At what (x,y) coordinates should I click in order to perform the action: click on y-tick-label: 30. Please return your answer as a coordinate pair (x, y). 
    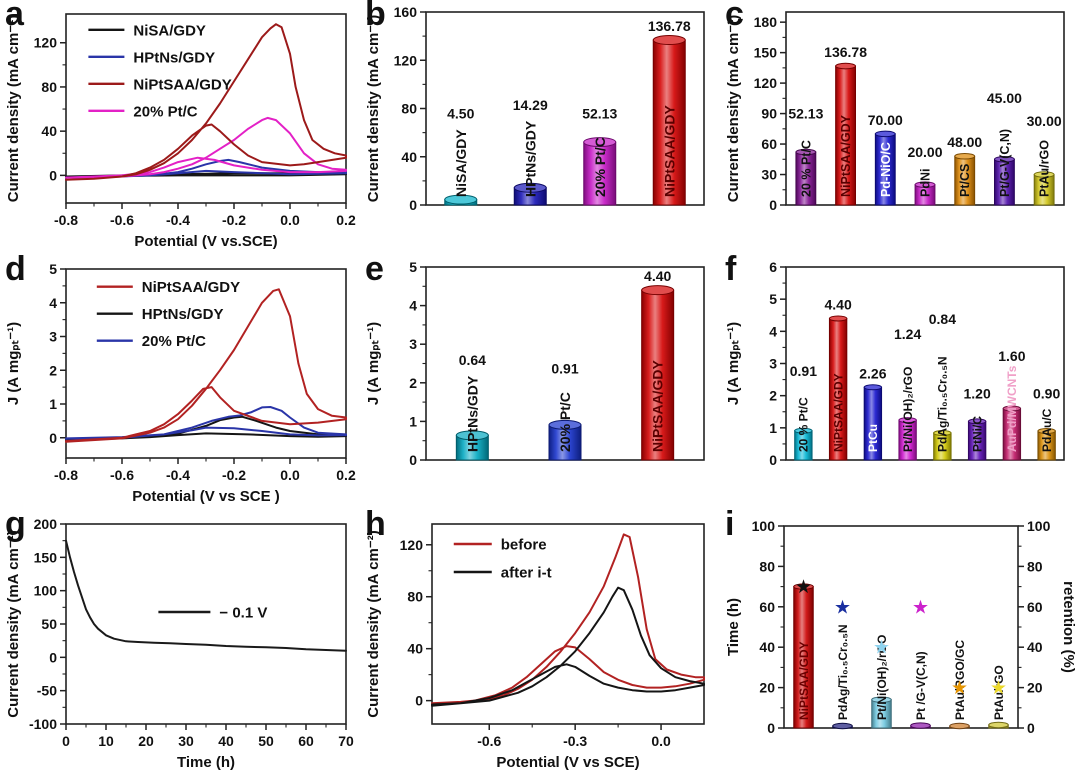
    Looking at the image, I should click on (769, 175).